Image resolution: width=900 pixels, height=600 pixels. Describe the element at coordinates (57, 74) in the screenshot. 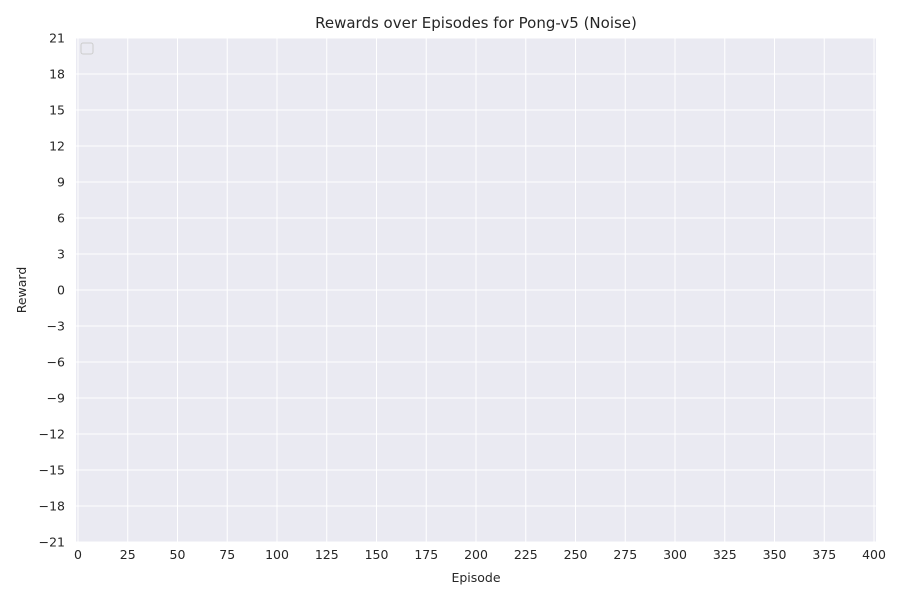

I see `y-tick-label: 18` at that location.